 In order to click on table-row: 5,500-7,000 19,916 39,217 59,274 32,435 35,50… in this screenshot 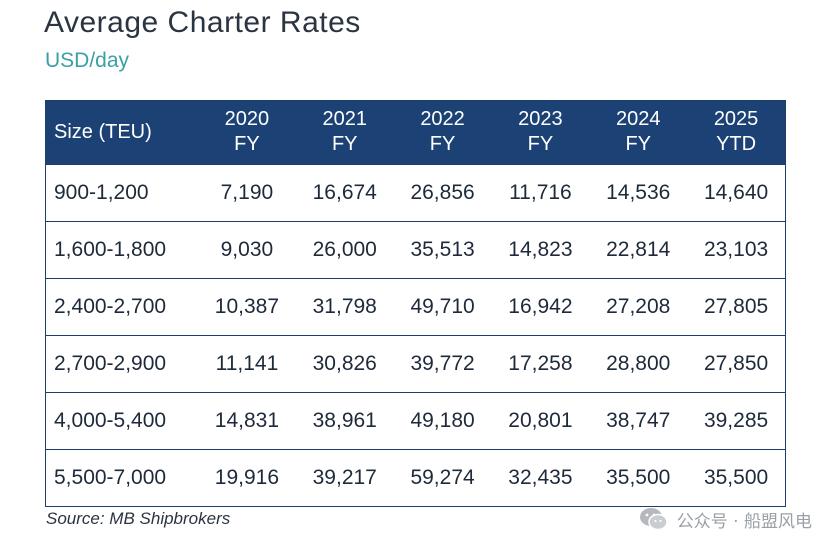, I will do `click(415, 477)`.